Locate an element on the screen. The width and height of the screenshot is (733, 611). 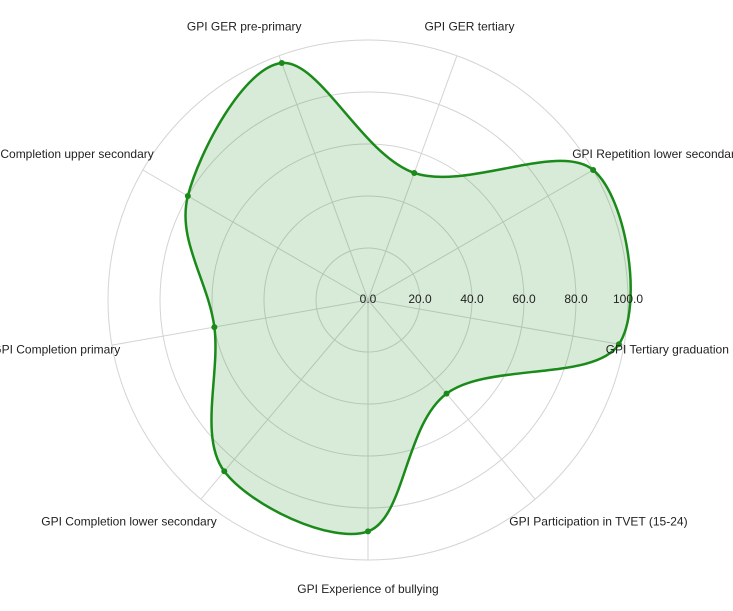
category-label: GPI GER pre-primary is located at coordinates (244, 27).